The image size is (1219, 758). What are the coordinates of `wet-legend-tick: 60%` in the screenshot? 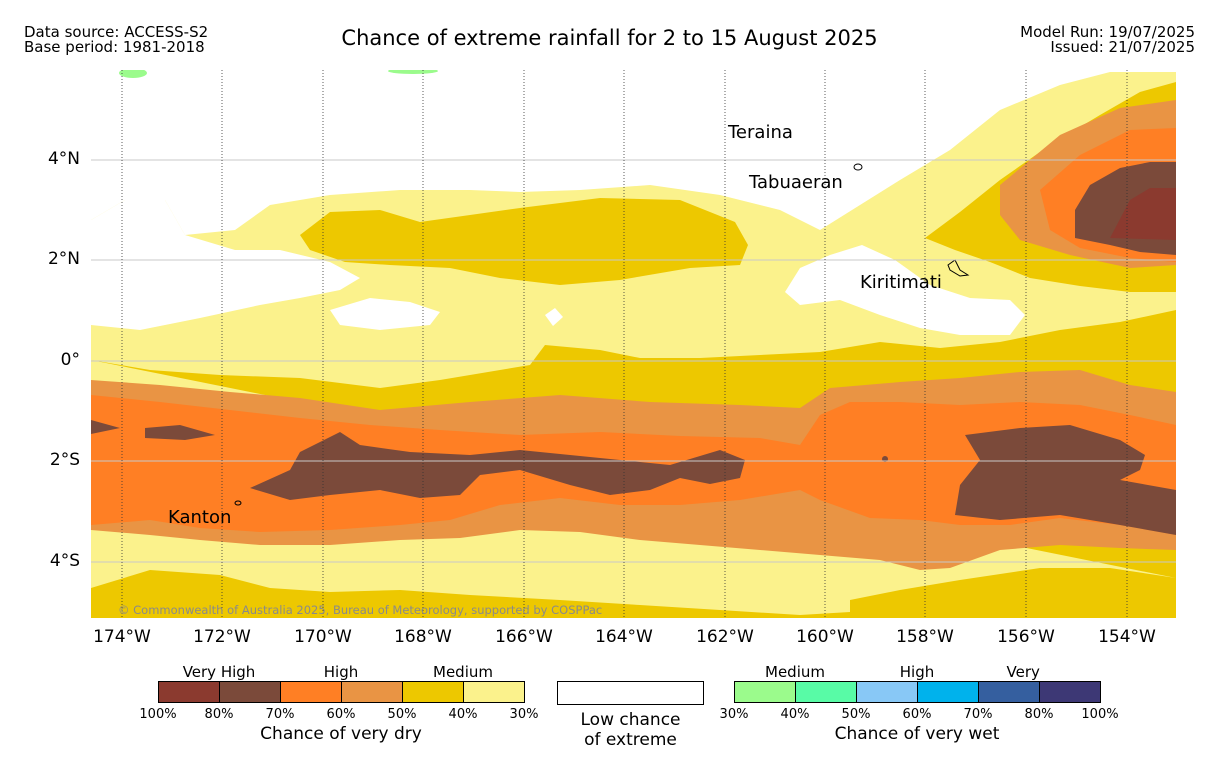 It's located at (917, 714).